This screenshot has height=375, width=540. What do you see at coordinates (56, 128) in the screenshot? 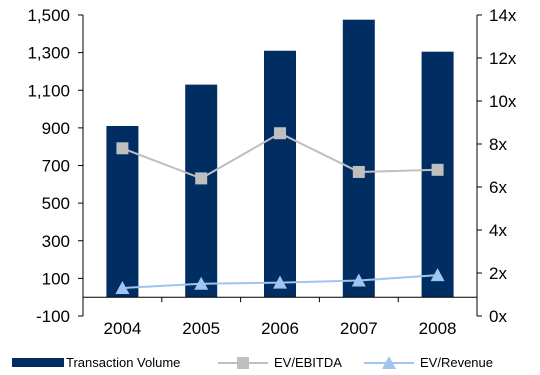
I see `left-tick-label: 900` at bounding box center [56, 128].